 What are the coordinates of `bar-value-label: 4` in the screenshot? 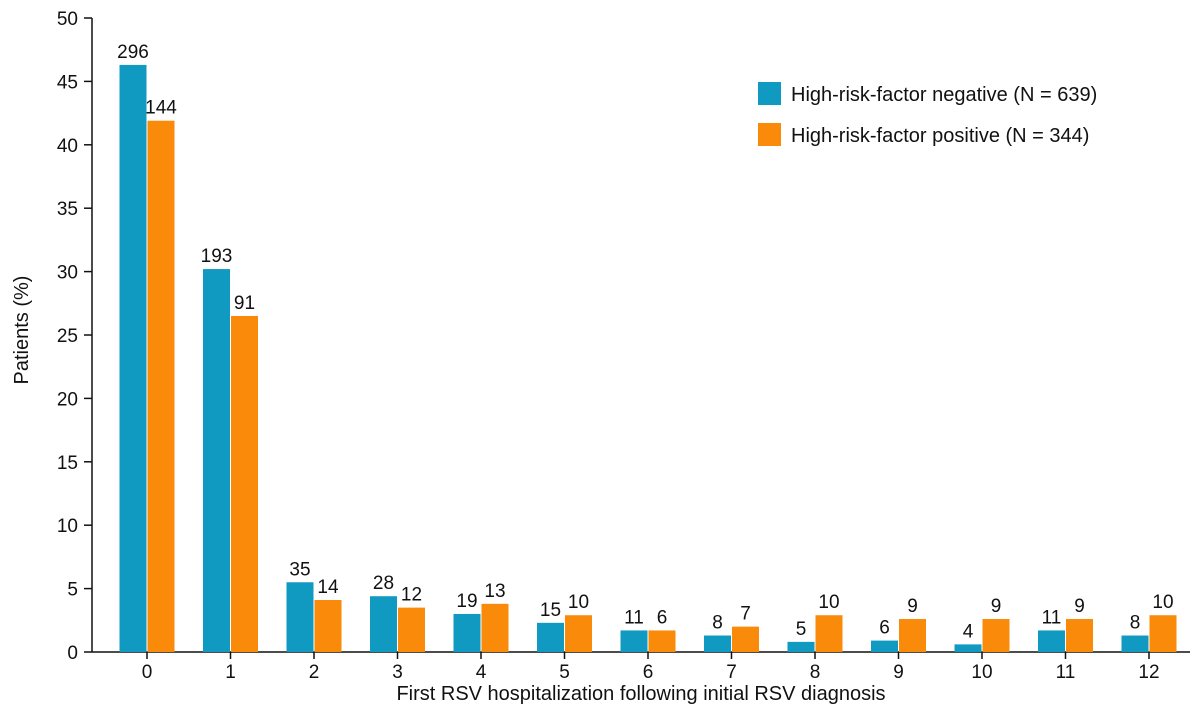 It's located at (968, 631).